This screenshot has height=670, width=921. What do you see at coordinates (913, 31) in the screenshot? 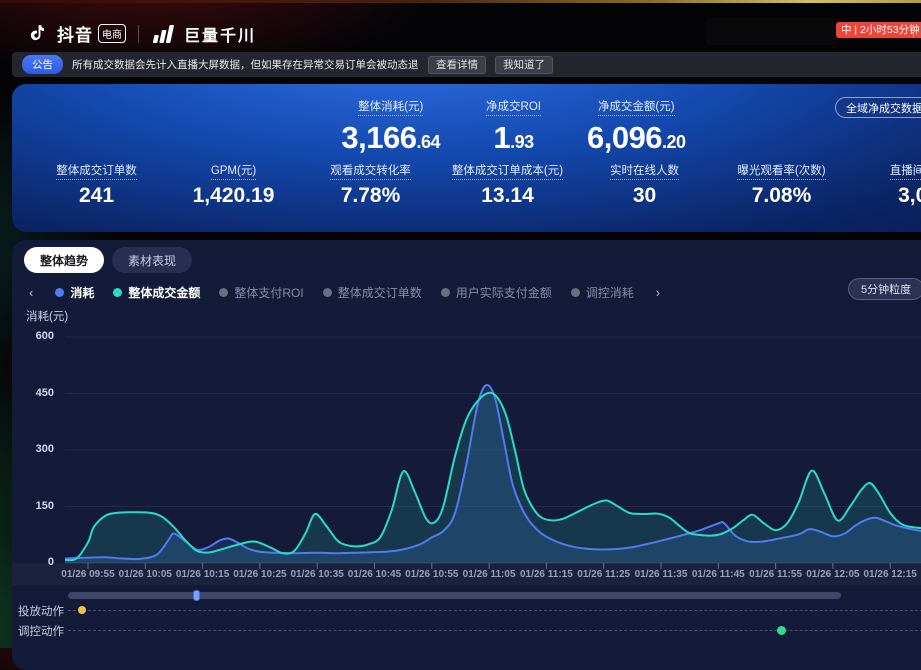
I see `header-divider` at bounding box center [913, 31].